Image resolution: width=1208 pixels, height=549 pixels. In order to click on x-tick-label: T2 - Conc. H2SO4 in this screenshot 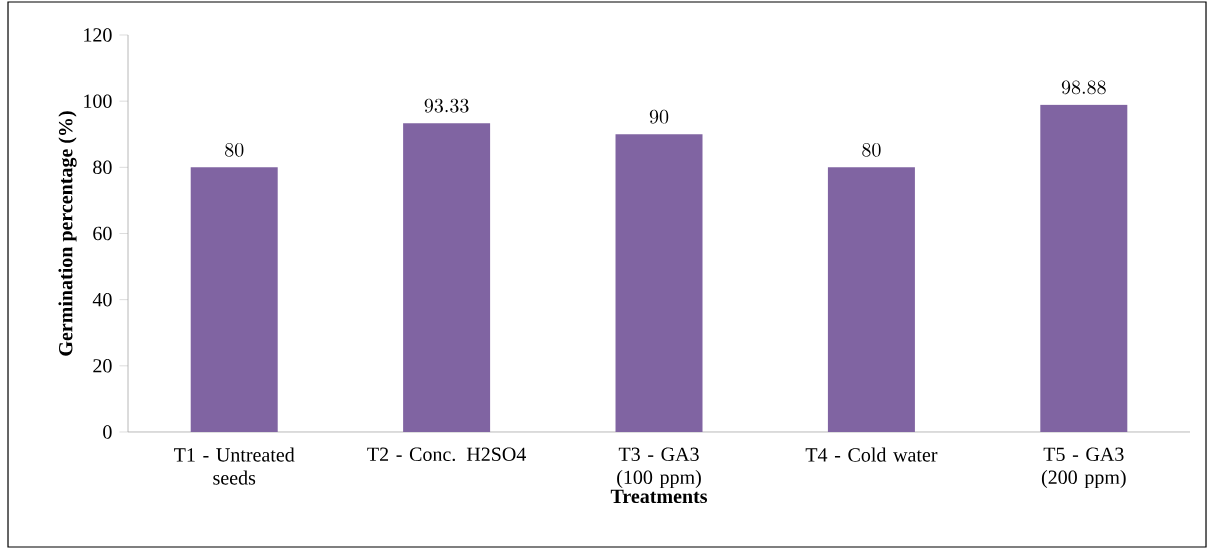, I will do `click(446, 454)`.